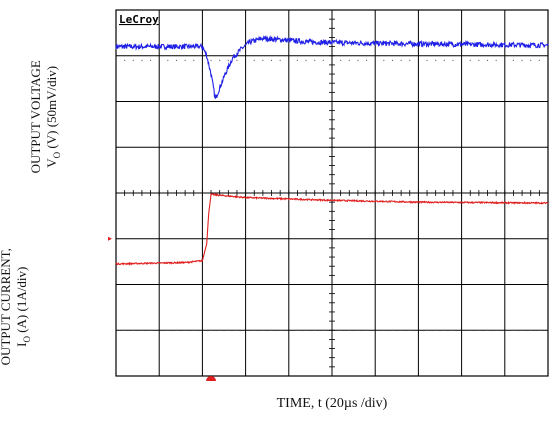  What do you see at coordinates (211, 378) in the screenshot?
I see `trigger-marker` at bounding box center [211, 378].